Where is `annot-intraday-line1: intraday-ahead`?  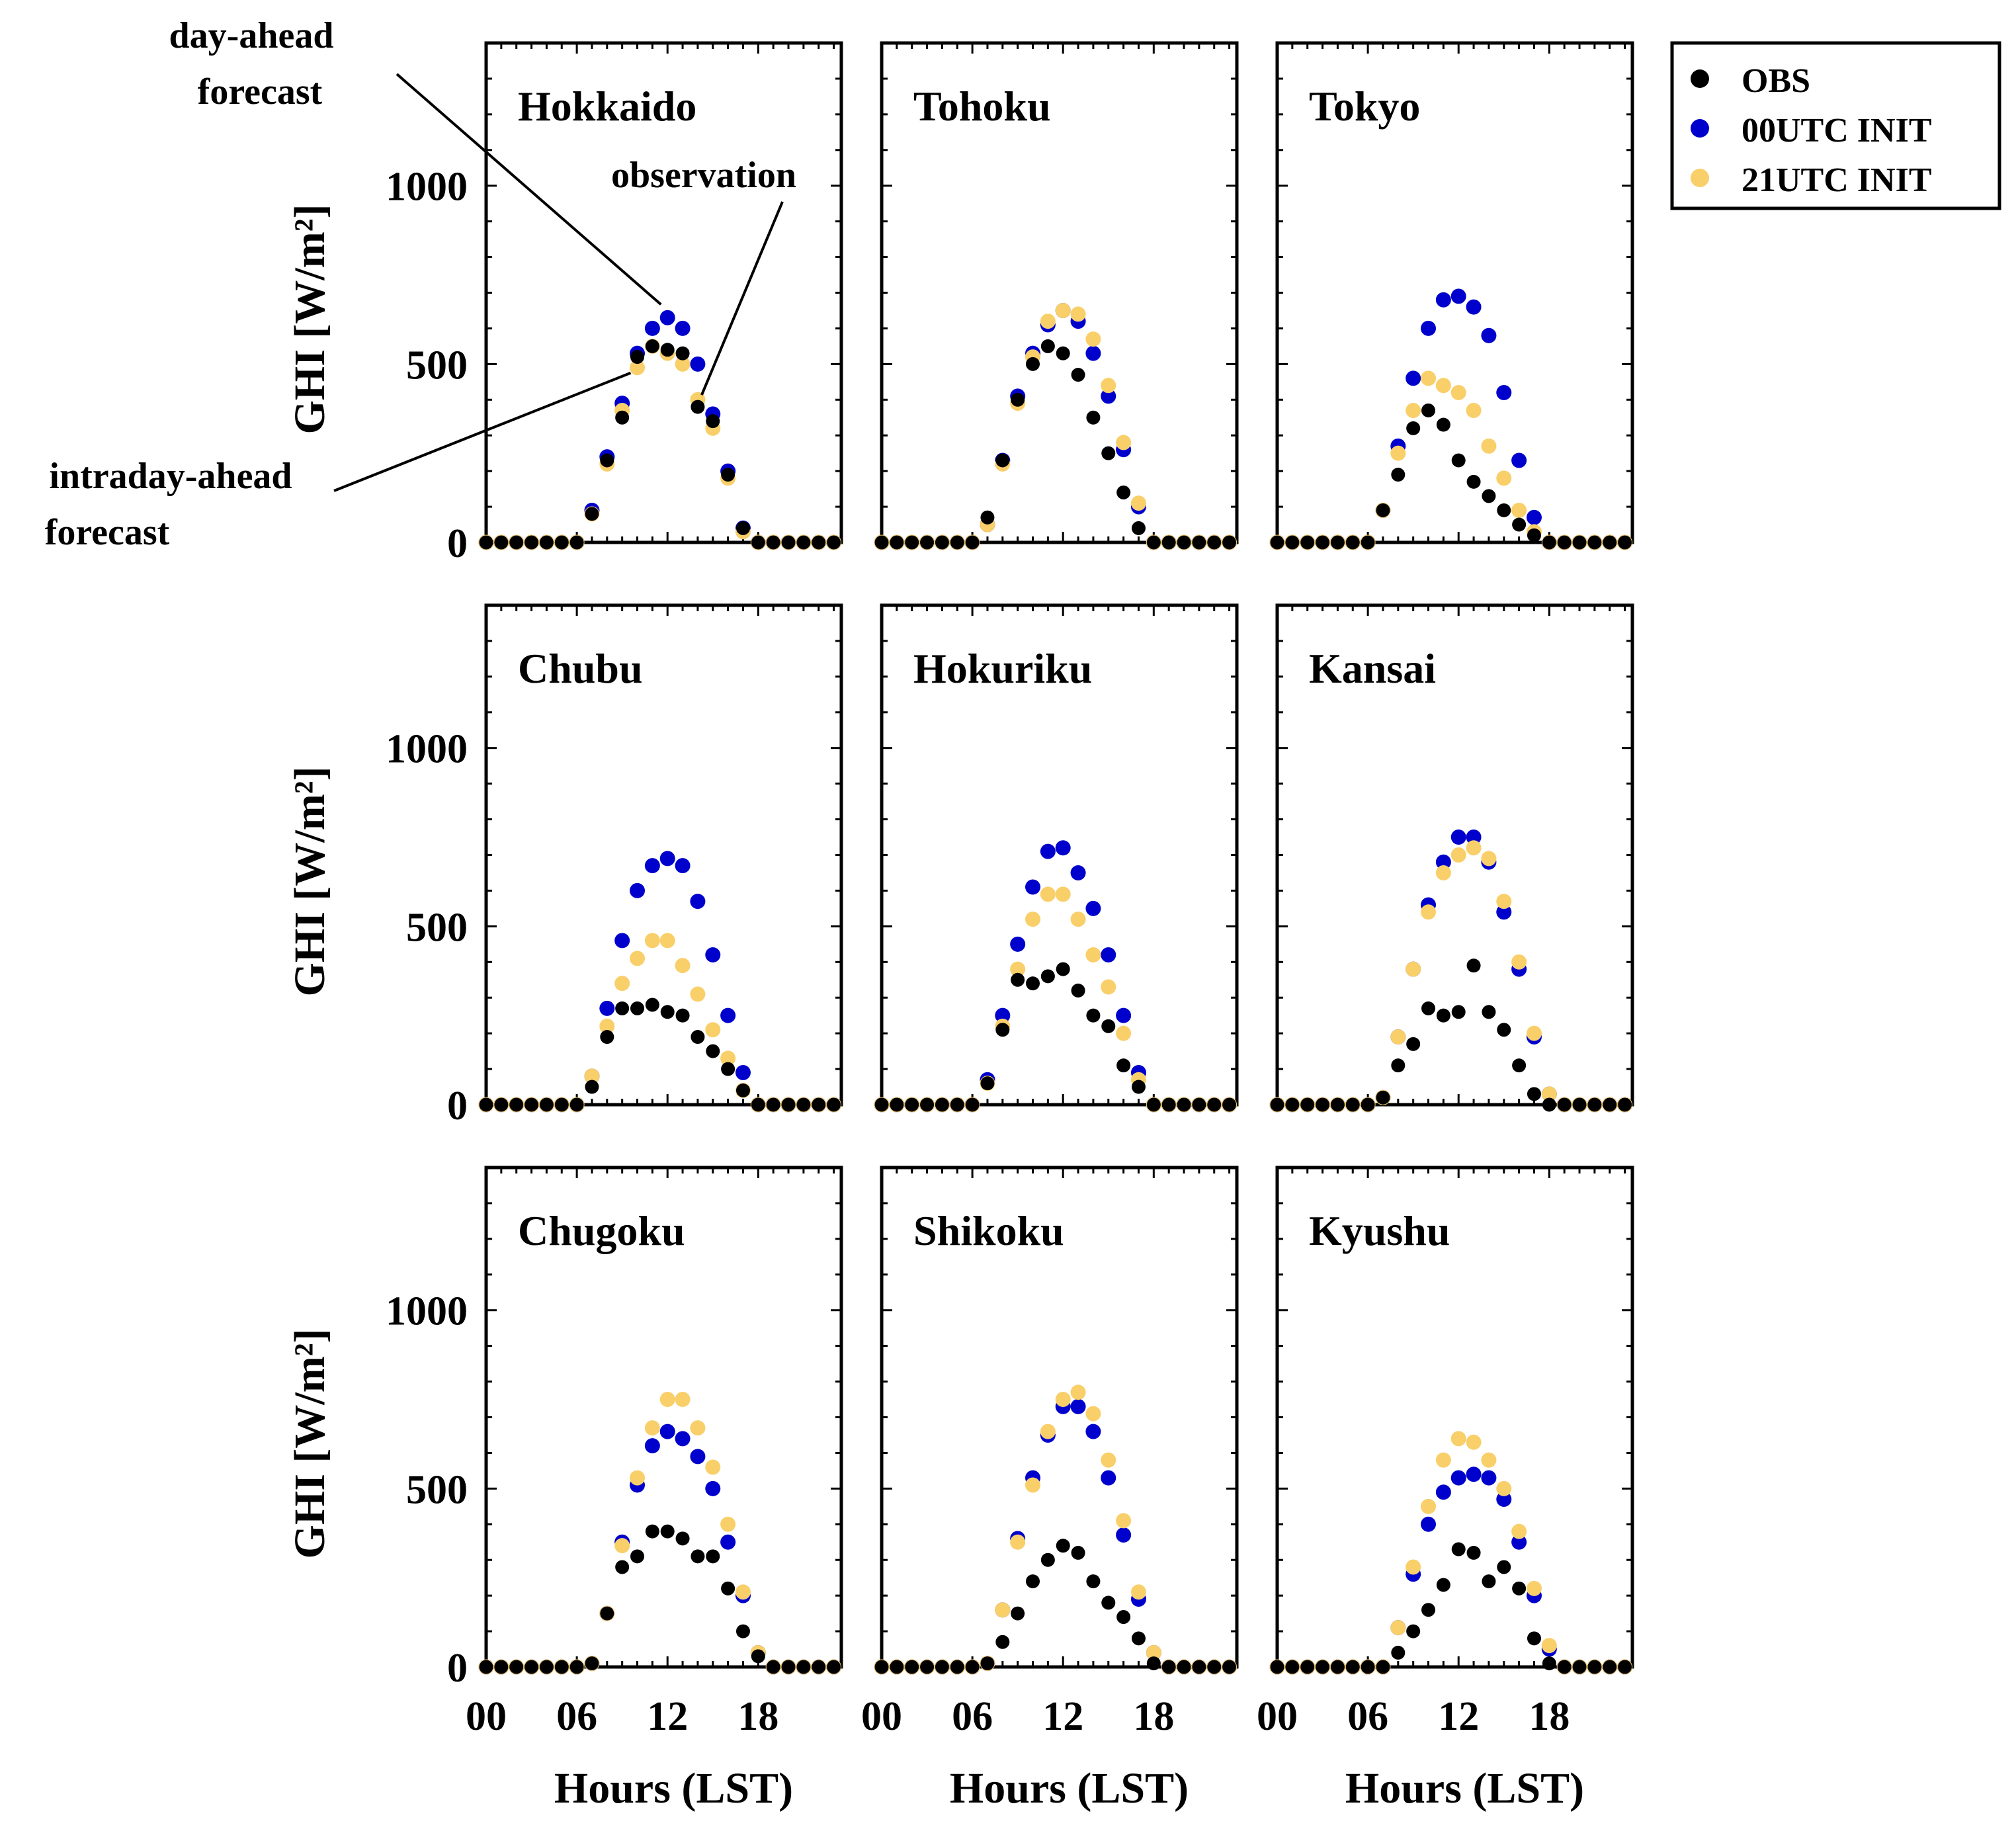
annot-intraday-line1: intraday-ahead is located at coordinates (170, 476).